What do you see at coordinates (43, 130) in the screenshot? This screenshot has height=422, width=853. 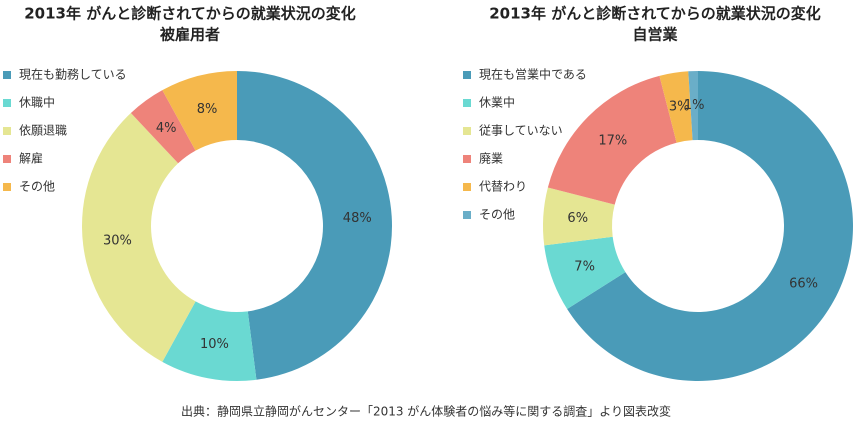 I see `legend-label: 依願退職` at bounding box center [43, 130].